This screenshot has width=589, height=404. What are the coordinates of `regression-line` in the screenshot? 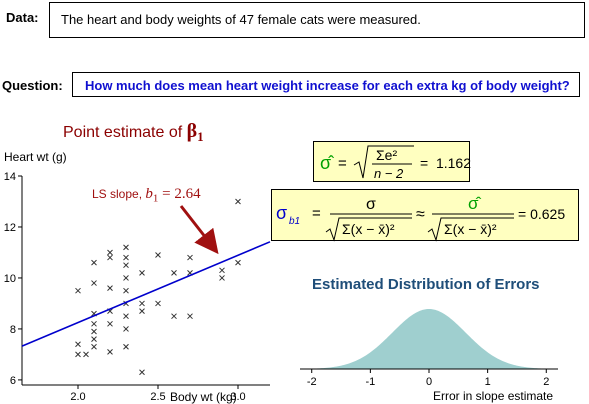 It's located at (146, 294).